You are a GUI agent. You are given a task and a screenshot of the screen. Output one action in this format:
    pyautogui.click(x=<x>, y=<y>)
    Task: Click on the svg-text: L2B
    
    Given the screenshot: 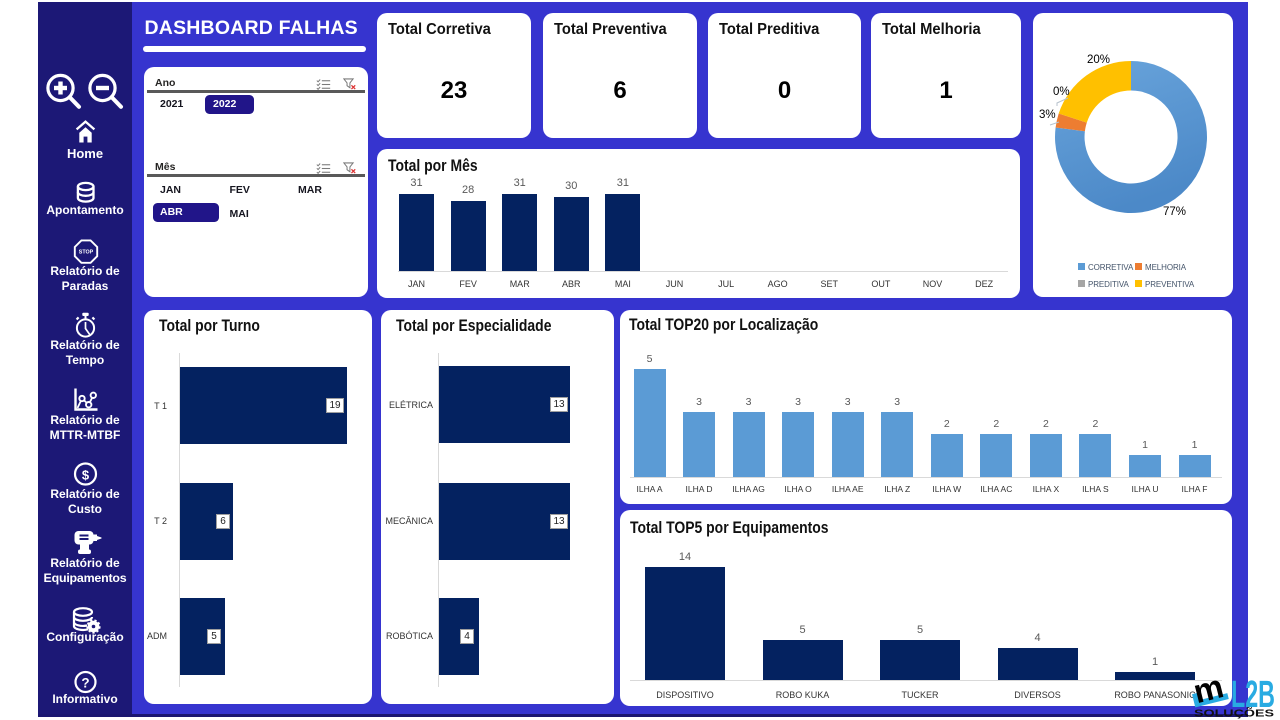 What is the action you would take?
    pyautogui.click(x=1253, y=695)
    